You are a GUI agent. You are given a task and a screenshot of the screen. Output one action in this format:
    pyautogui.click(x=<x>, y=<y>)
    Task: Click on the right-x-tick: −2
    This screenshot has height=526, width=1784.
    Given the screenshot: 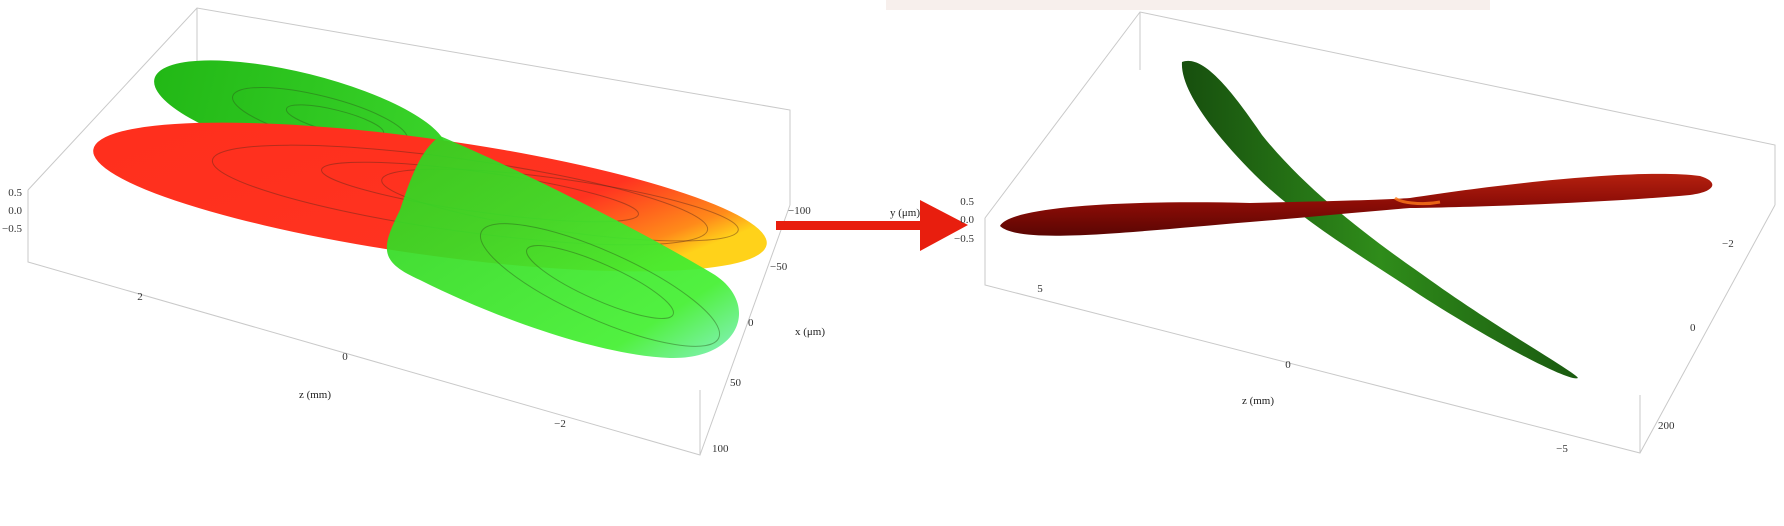 What is the action you would take?
    pyautogui.click(x=1728, y=244)
    